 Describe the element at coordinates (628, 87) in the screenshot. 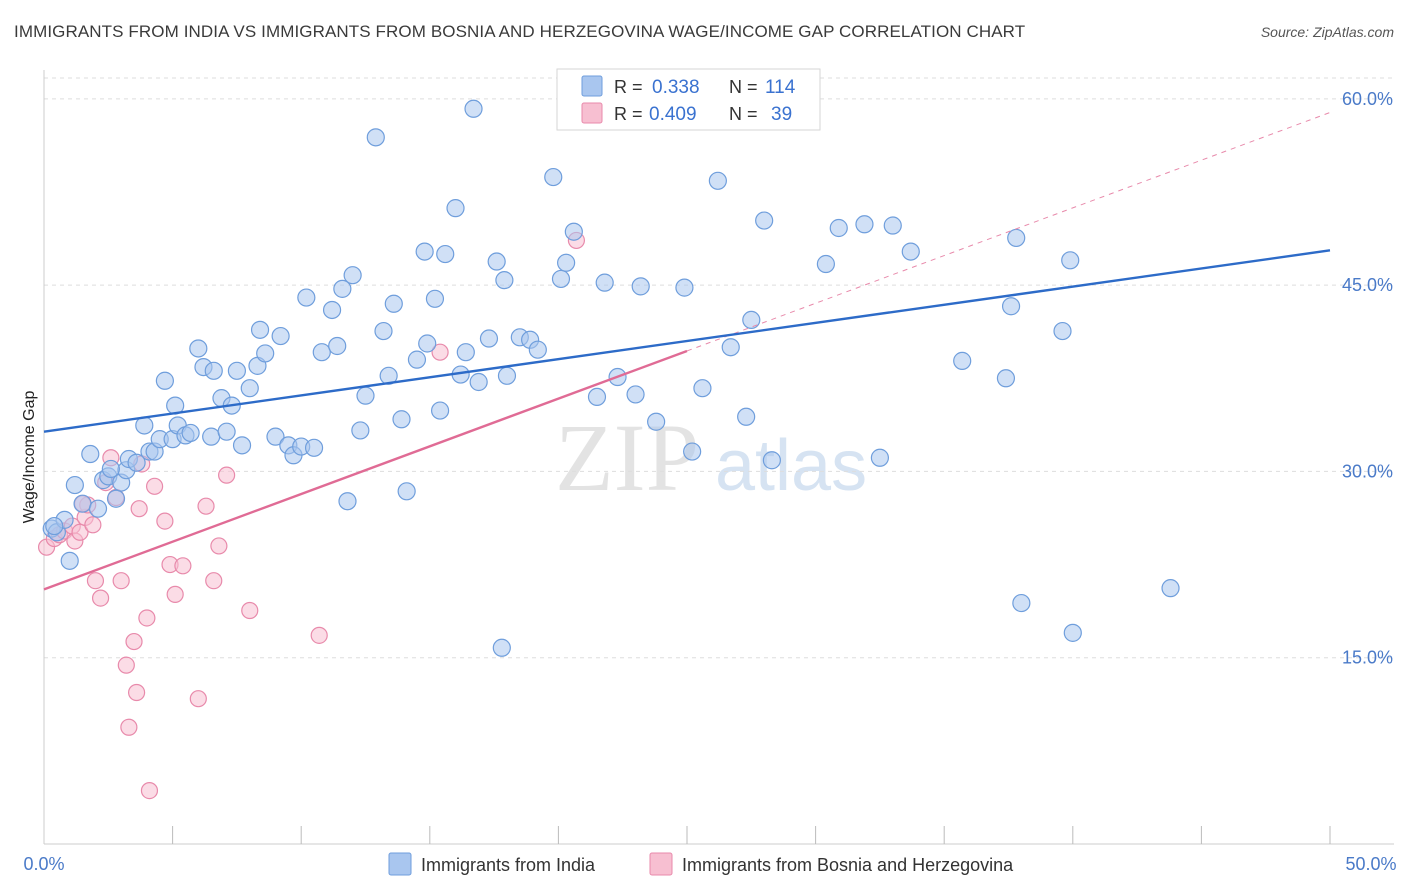

I see `legend-r-label-india: R =` at that location.